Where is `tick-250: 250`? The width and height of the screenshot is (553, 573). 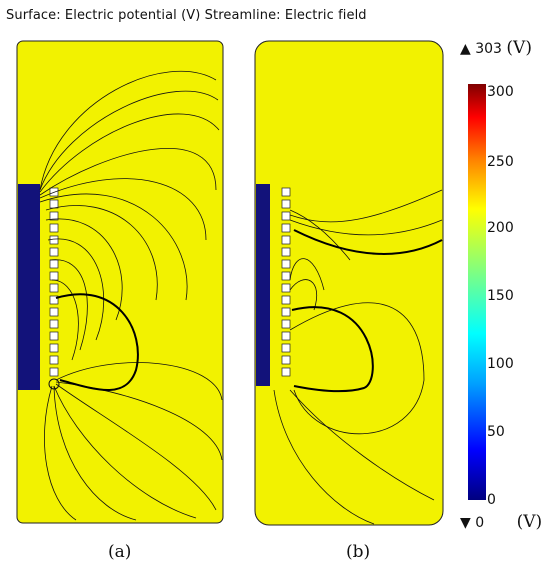 tick-250: 250 is located at coordinates (500, 162).